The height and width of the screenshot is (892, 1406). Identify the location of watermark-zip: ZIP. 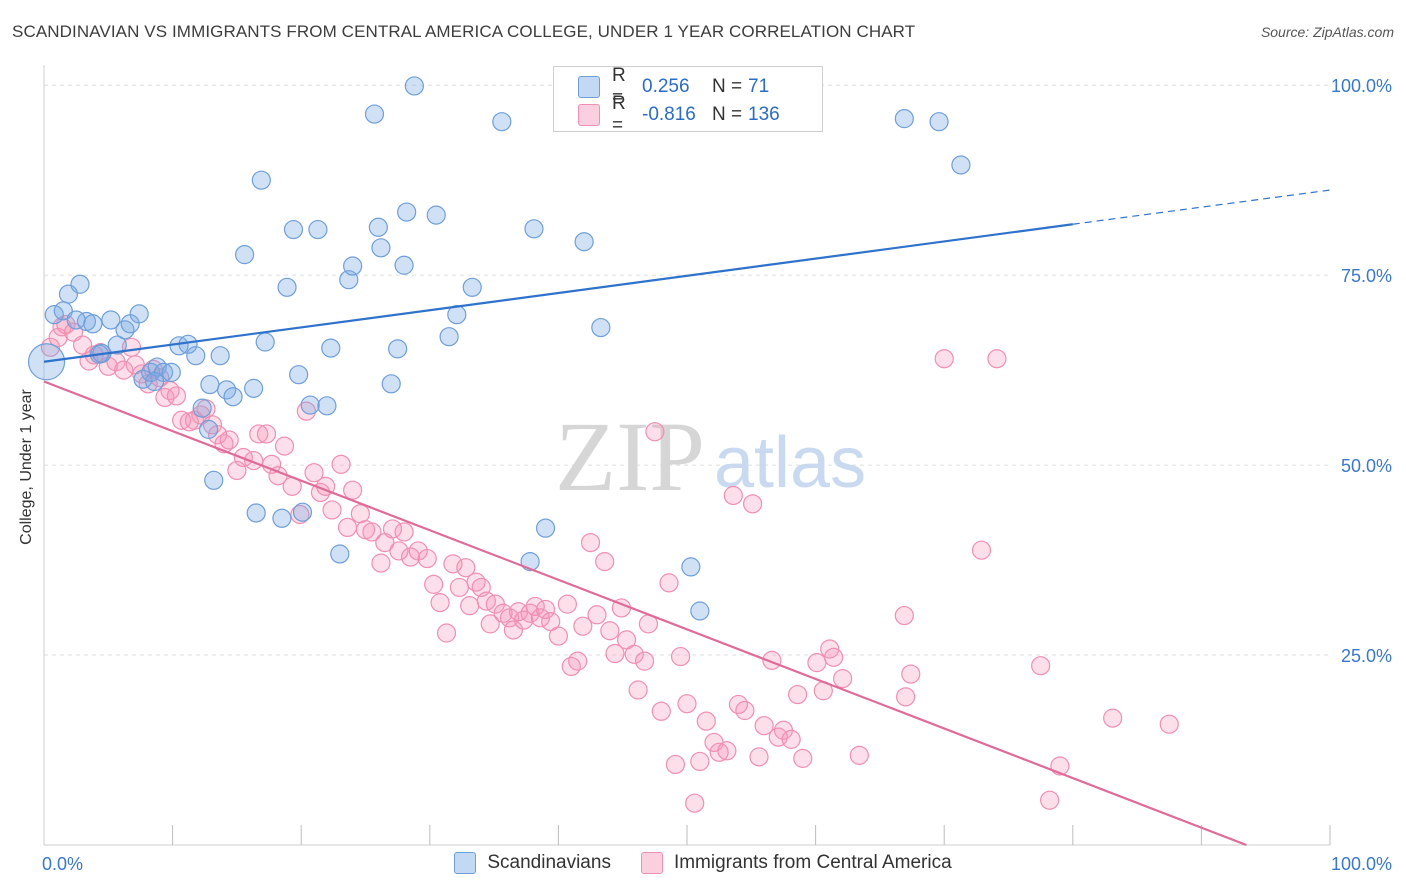
(630, 456).